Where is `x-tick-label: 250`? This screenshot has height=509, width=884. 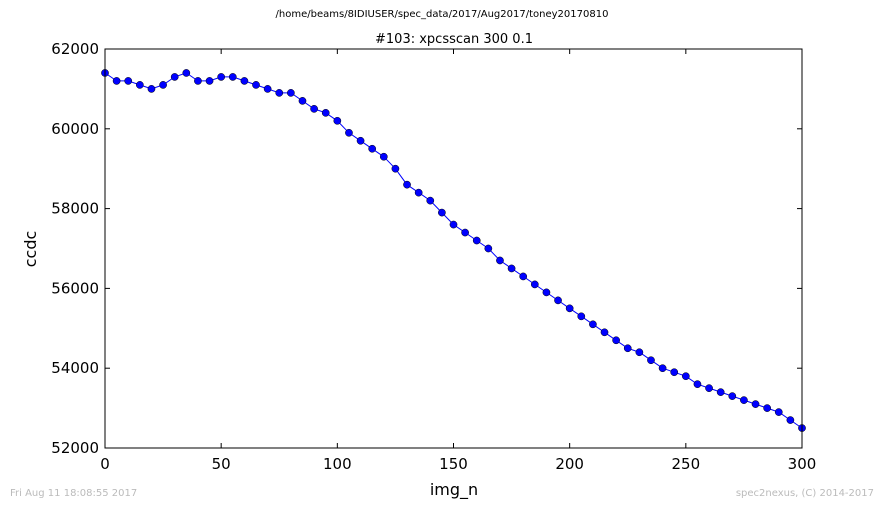
x-tick-label: 250 is located at coordinates (686, 464).